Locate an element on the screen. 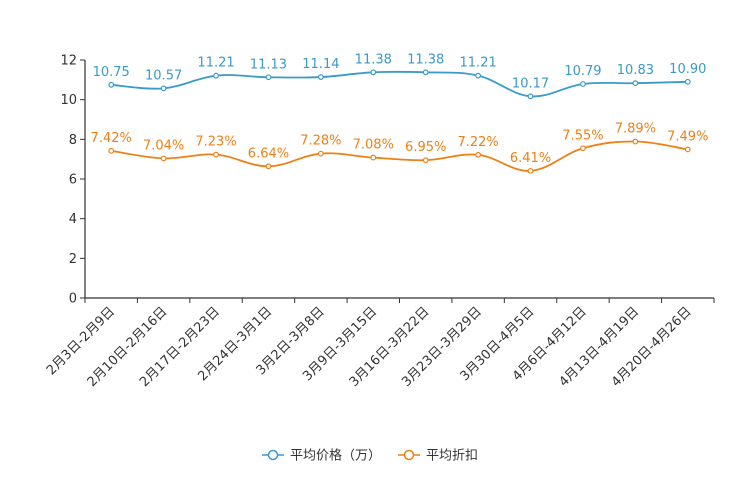 Image resolution: width=744 pixels, height=496 pixels. legend-item-2: 平均折扣 is located at coordinates (438, 456).